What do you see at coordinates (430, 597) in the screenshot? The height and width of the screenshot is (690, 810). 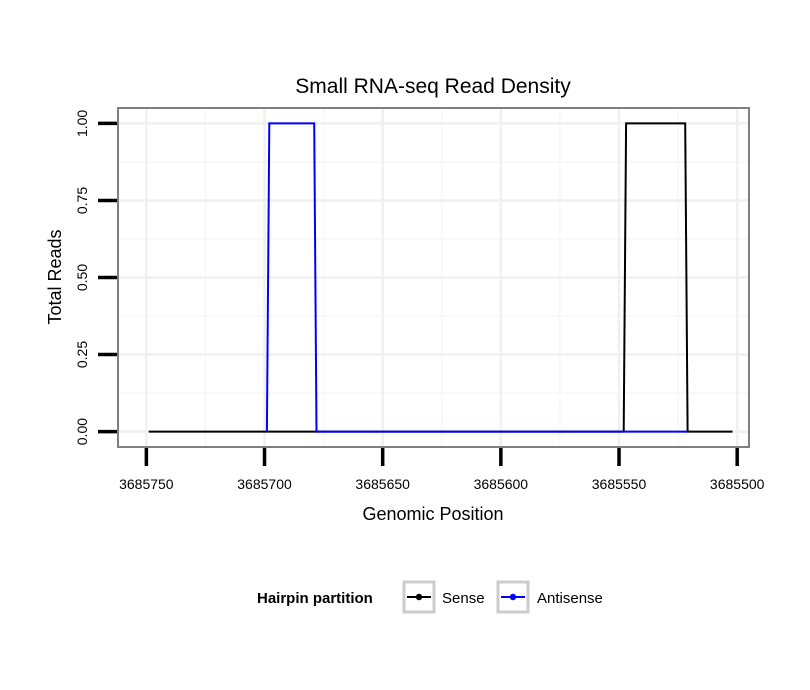 I see `legend: Hairpin partition Sense Antisense` at bounding box center [430, 597].